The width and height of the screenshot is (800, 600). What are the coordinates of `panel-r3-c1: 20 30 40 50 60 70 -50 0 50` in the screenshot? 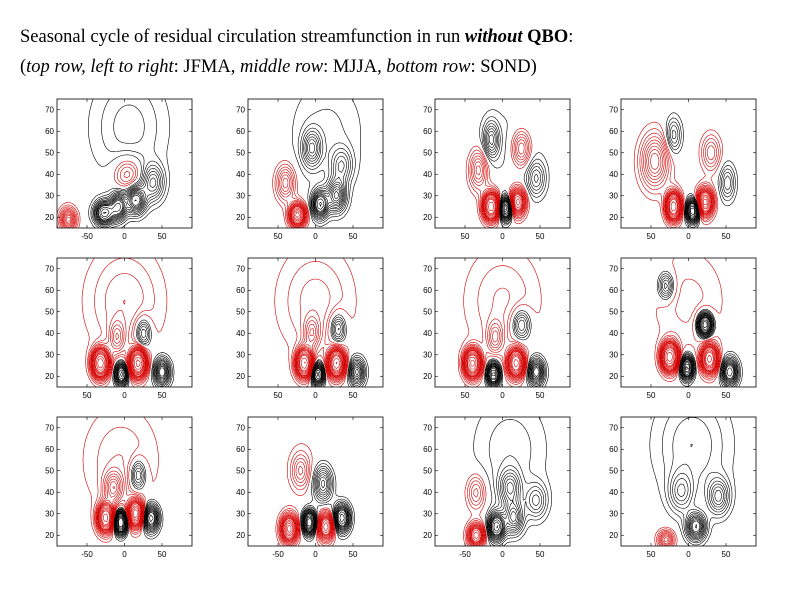 It's located at (119, 487).